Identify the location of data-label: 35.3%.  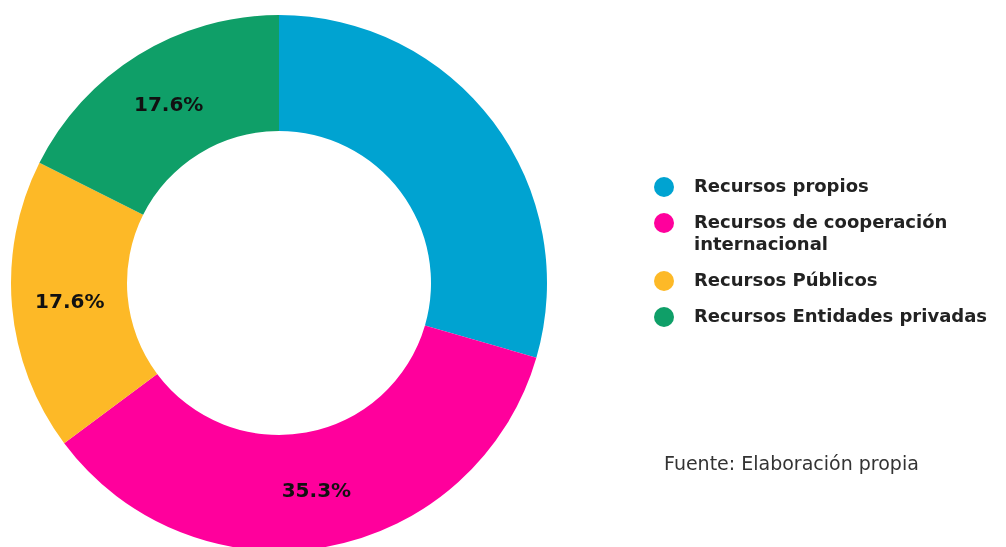
(316, 489).